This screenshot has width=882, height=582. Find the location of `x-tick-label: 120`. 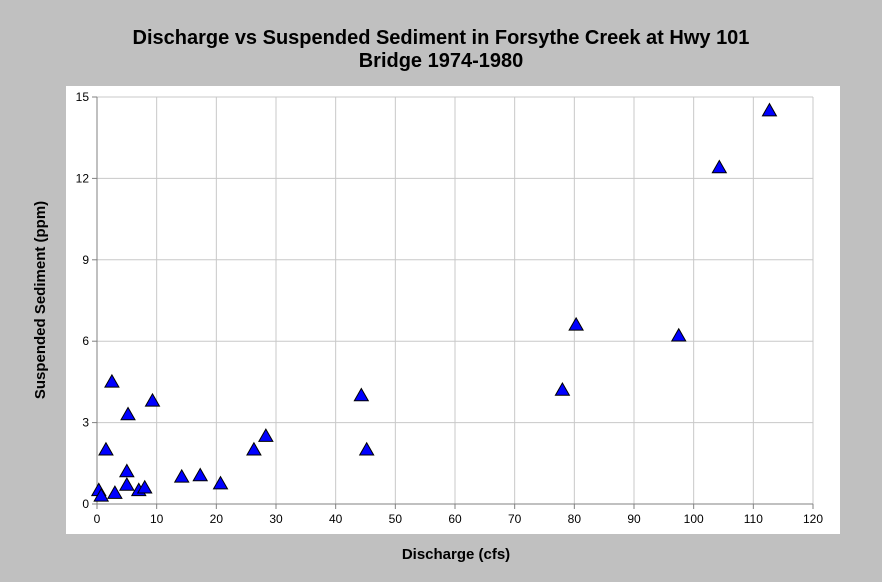

x-tick-label: 120 is located at coordinates (813, 519).